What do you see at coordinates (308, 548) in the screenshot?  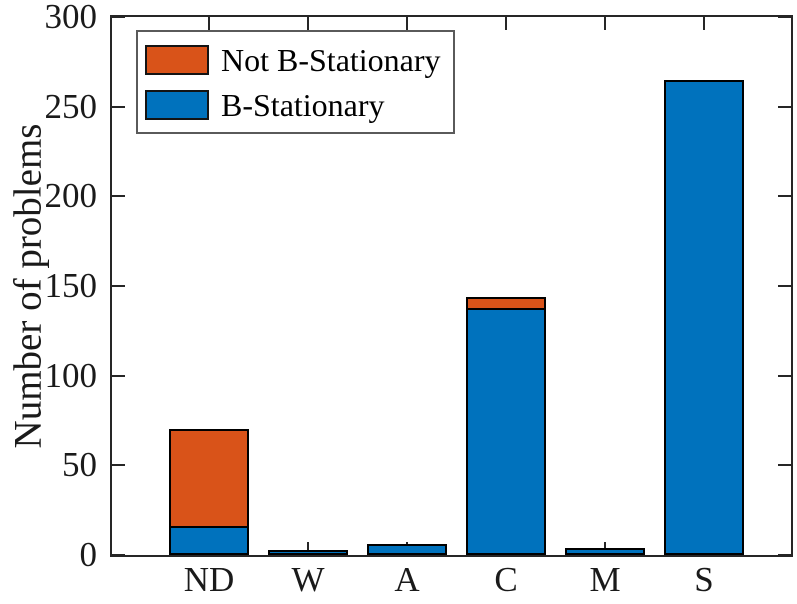 I see `x-tick-mark` at bounding box center [308, 548].